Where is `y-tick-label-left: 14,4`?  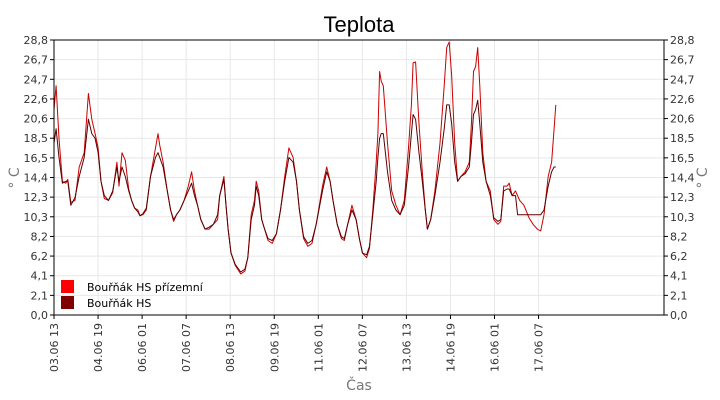 y-tick-label-left: 14,4 is located at coordinates (36, 178).